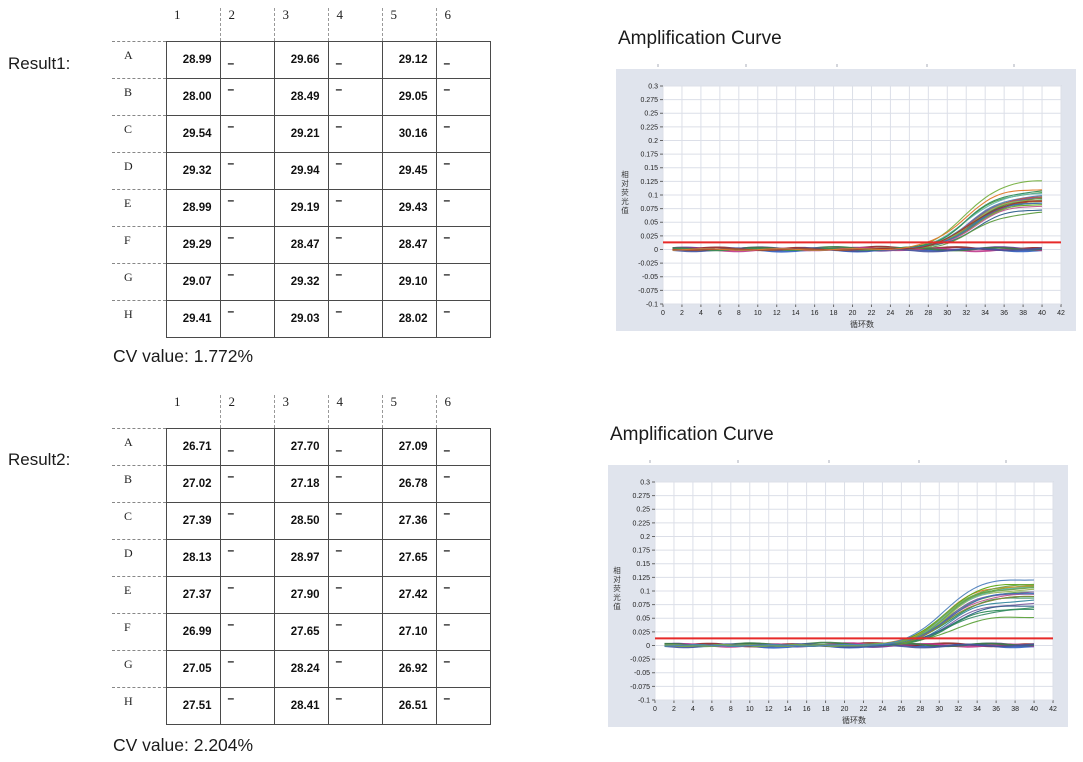 The width and height of the screenshot is (1083, 762). What do you see at coordinates (625, 192) in the screenshot?
I see `svg-text: 荧` at bounding box center [625, 192].